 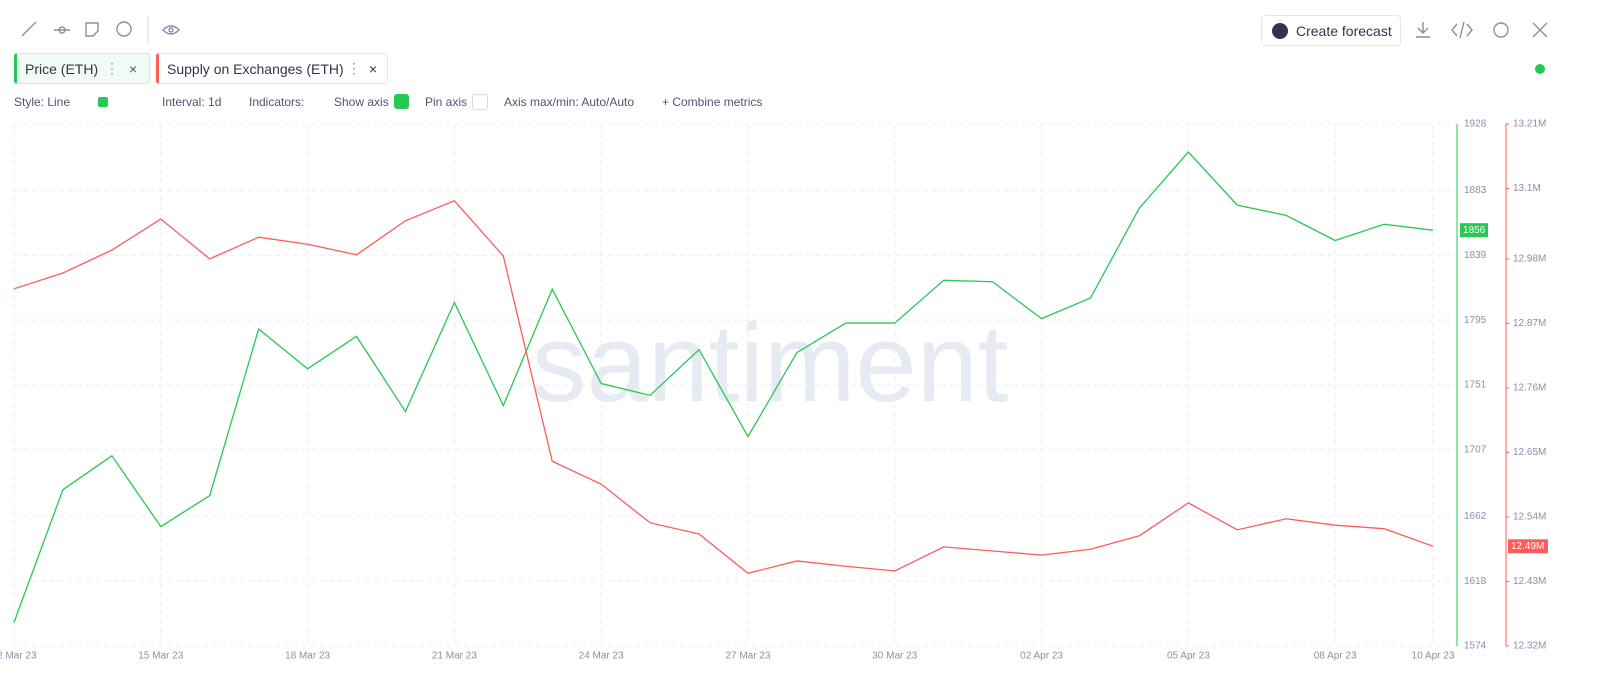 What do you see at coordinates (307, 656) in the screenshot?
I see `x-tick-label: 18 Mar 23` at bounding box center [307, 656].